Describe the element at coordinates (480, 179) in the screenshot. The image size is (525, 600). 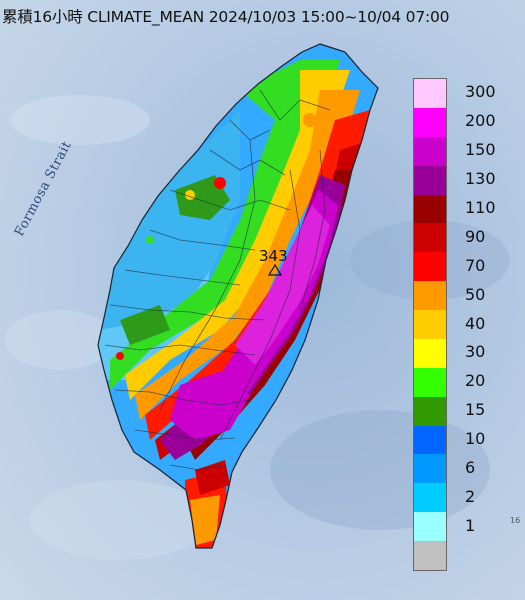
I see `legend-label: 130` at that location.